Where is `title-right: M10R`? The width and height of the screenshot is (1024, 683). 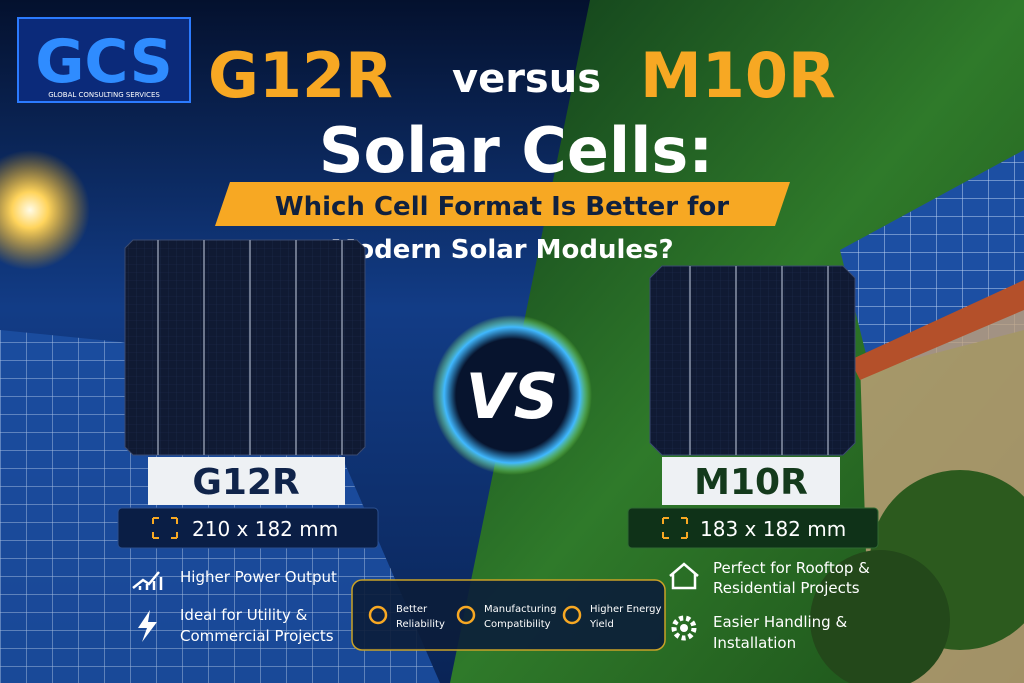
title-right: M10R is located at coordinates (738, 75).